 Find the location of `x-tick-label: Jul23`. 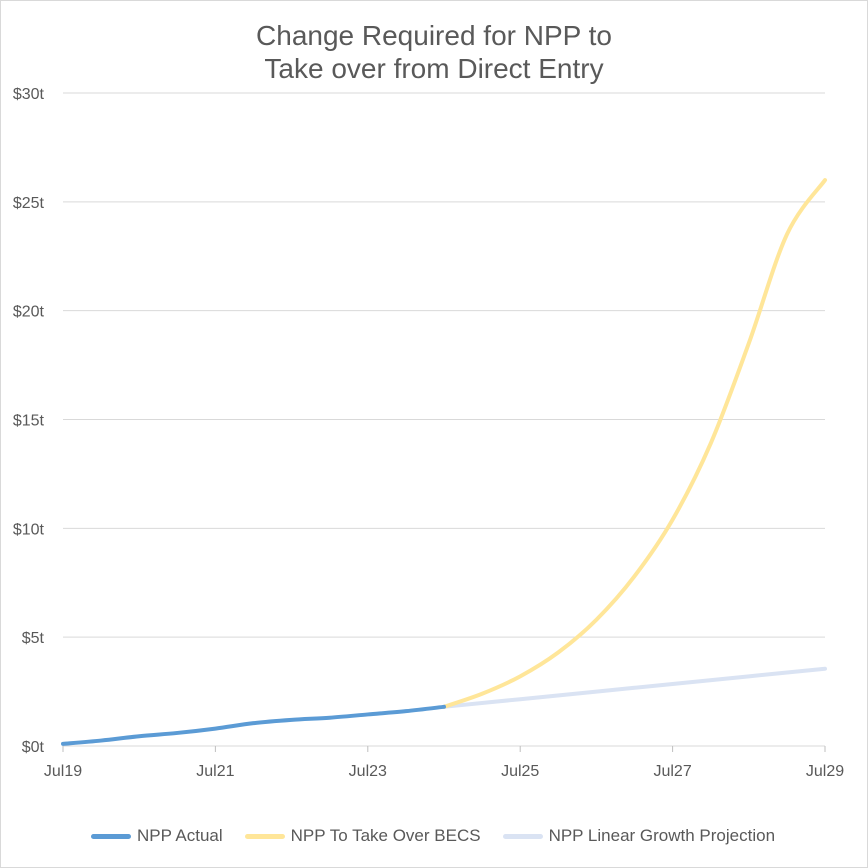

x-tick-label: Jul23 is located at coordinates (368, 771).